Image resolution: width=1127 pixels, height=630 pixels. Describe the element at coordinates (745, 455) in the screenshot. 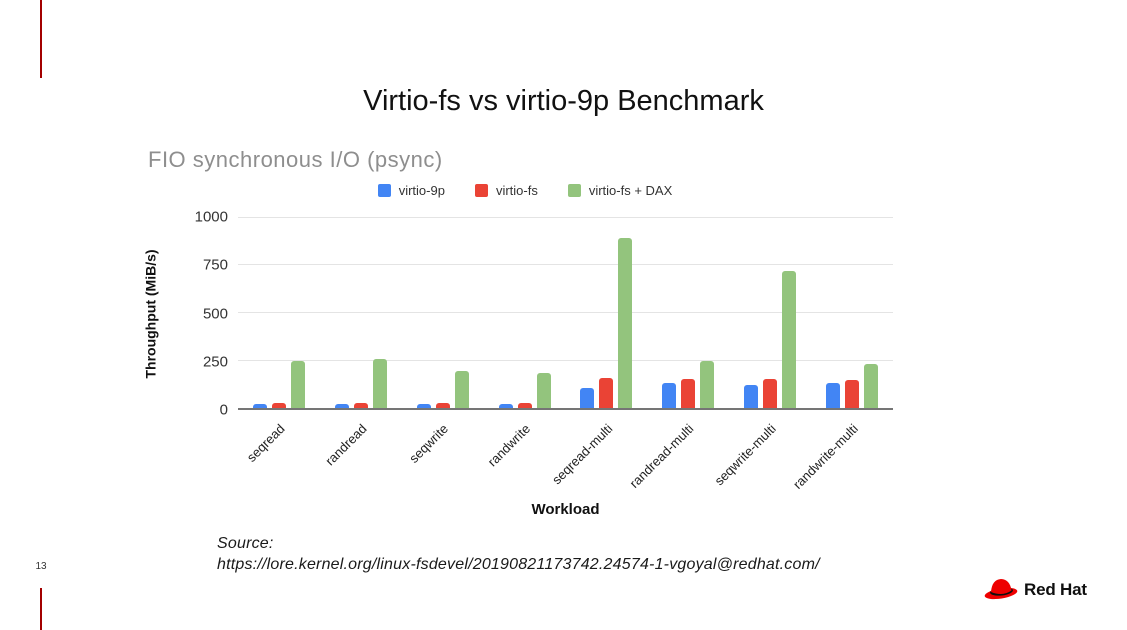

I see `x-tick-label: seqwrite-multi` at that location.